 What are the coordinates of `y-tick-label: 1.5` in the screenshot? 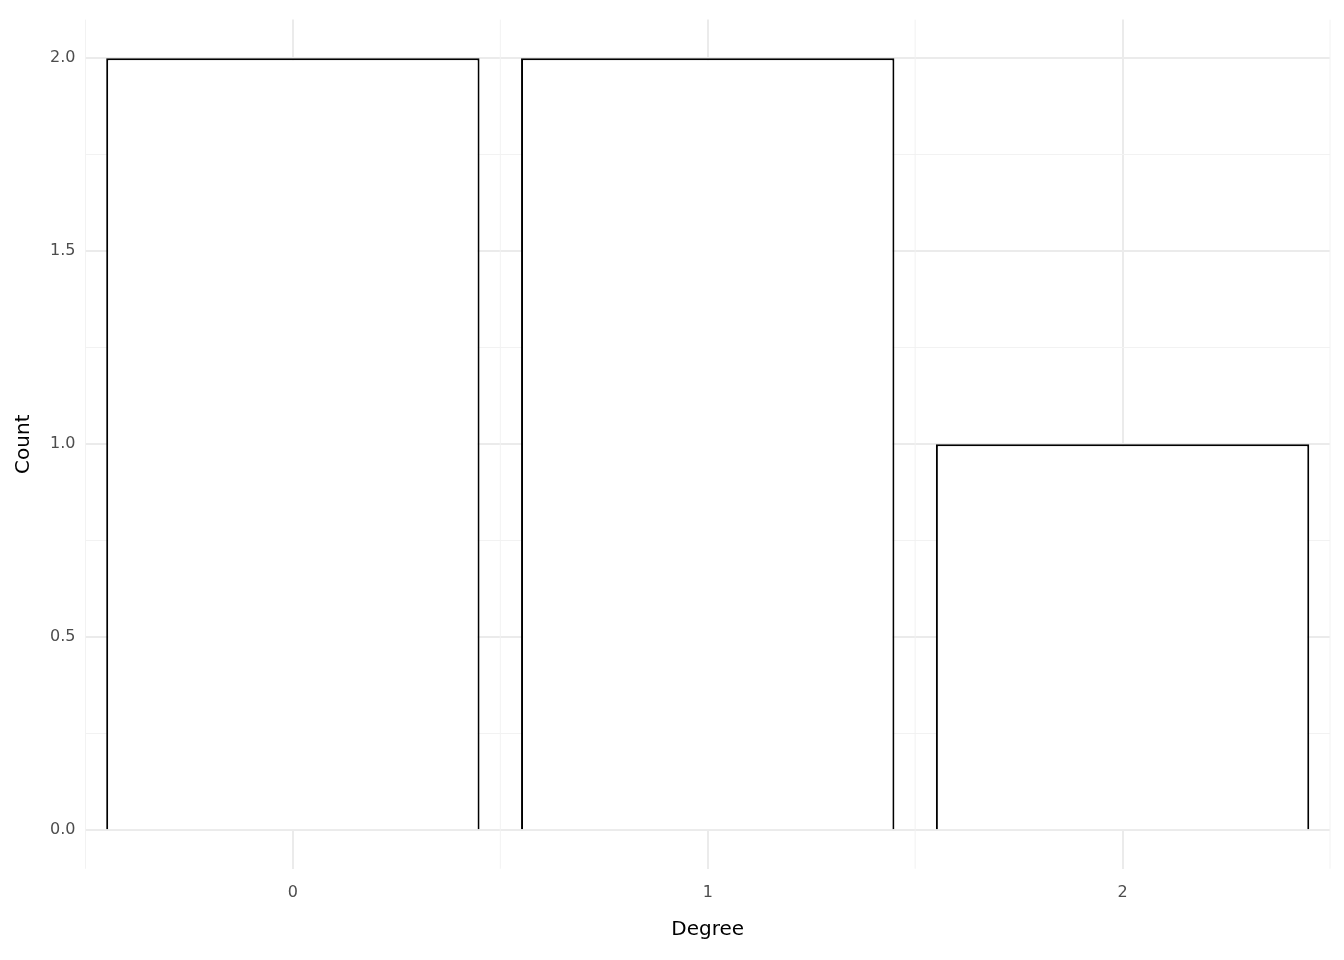 It's located at (62, 250).